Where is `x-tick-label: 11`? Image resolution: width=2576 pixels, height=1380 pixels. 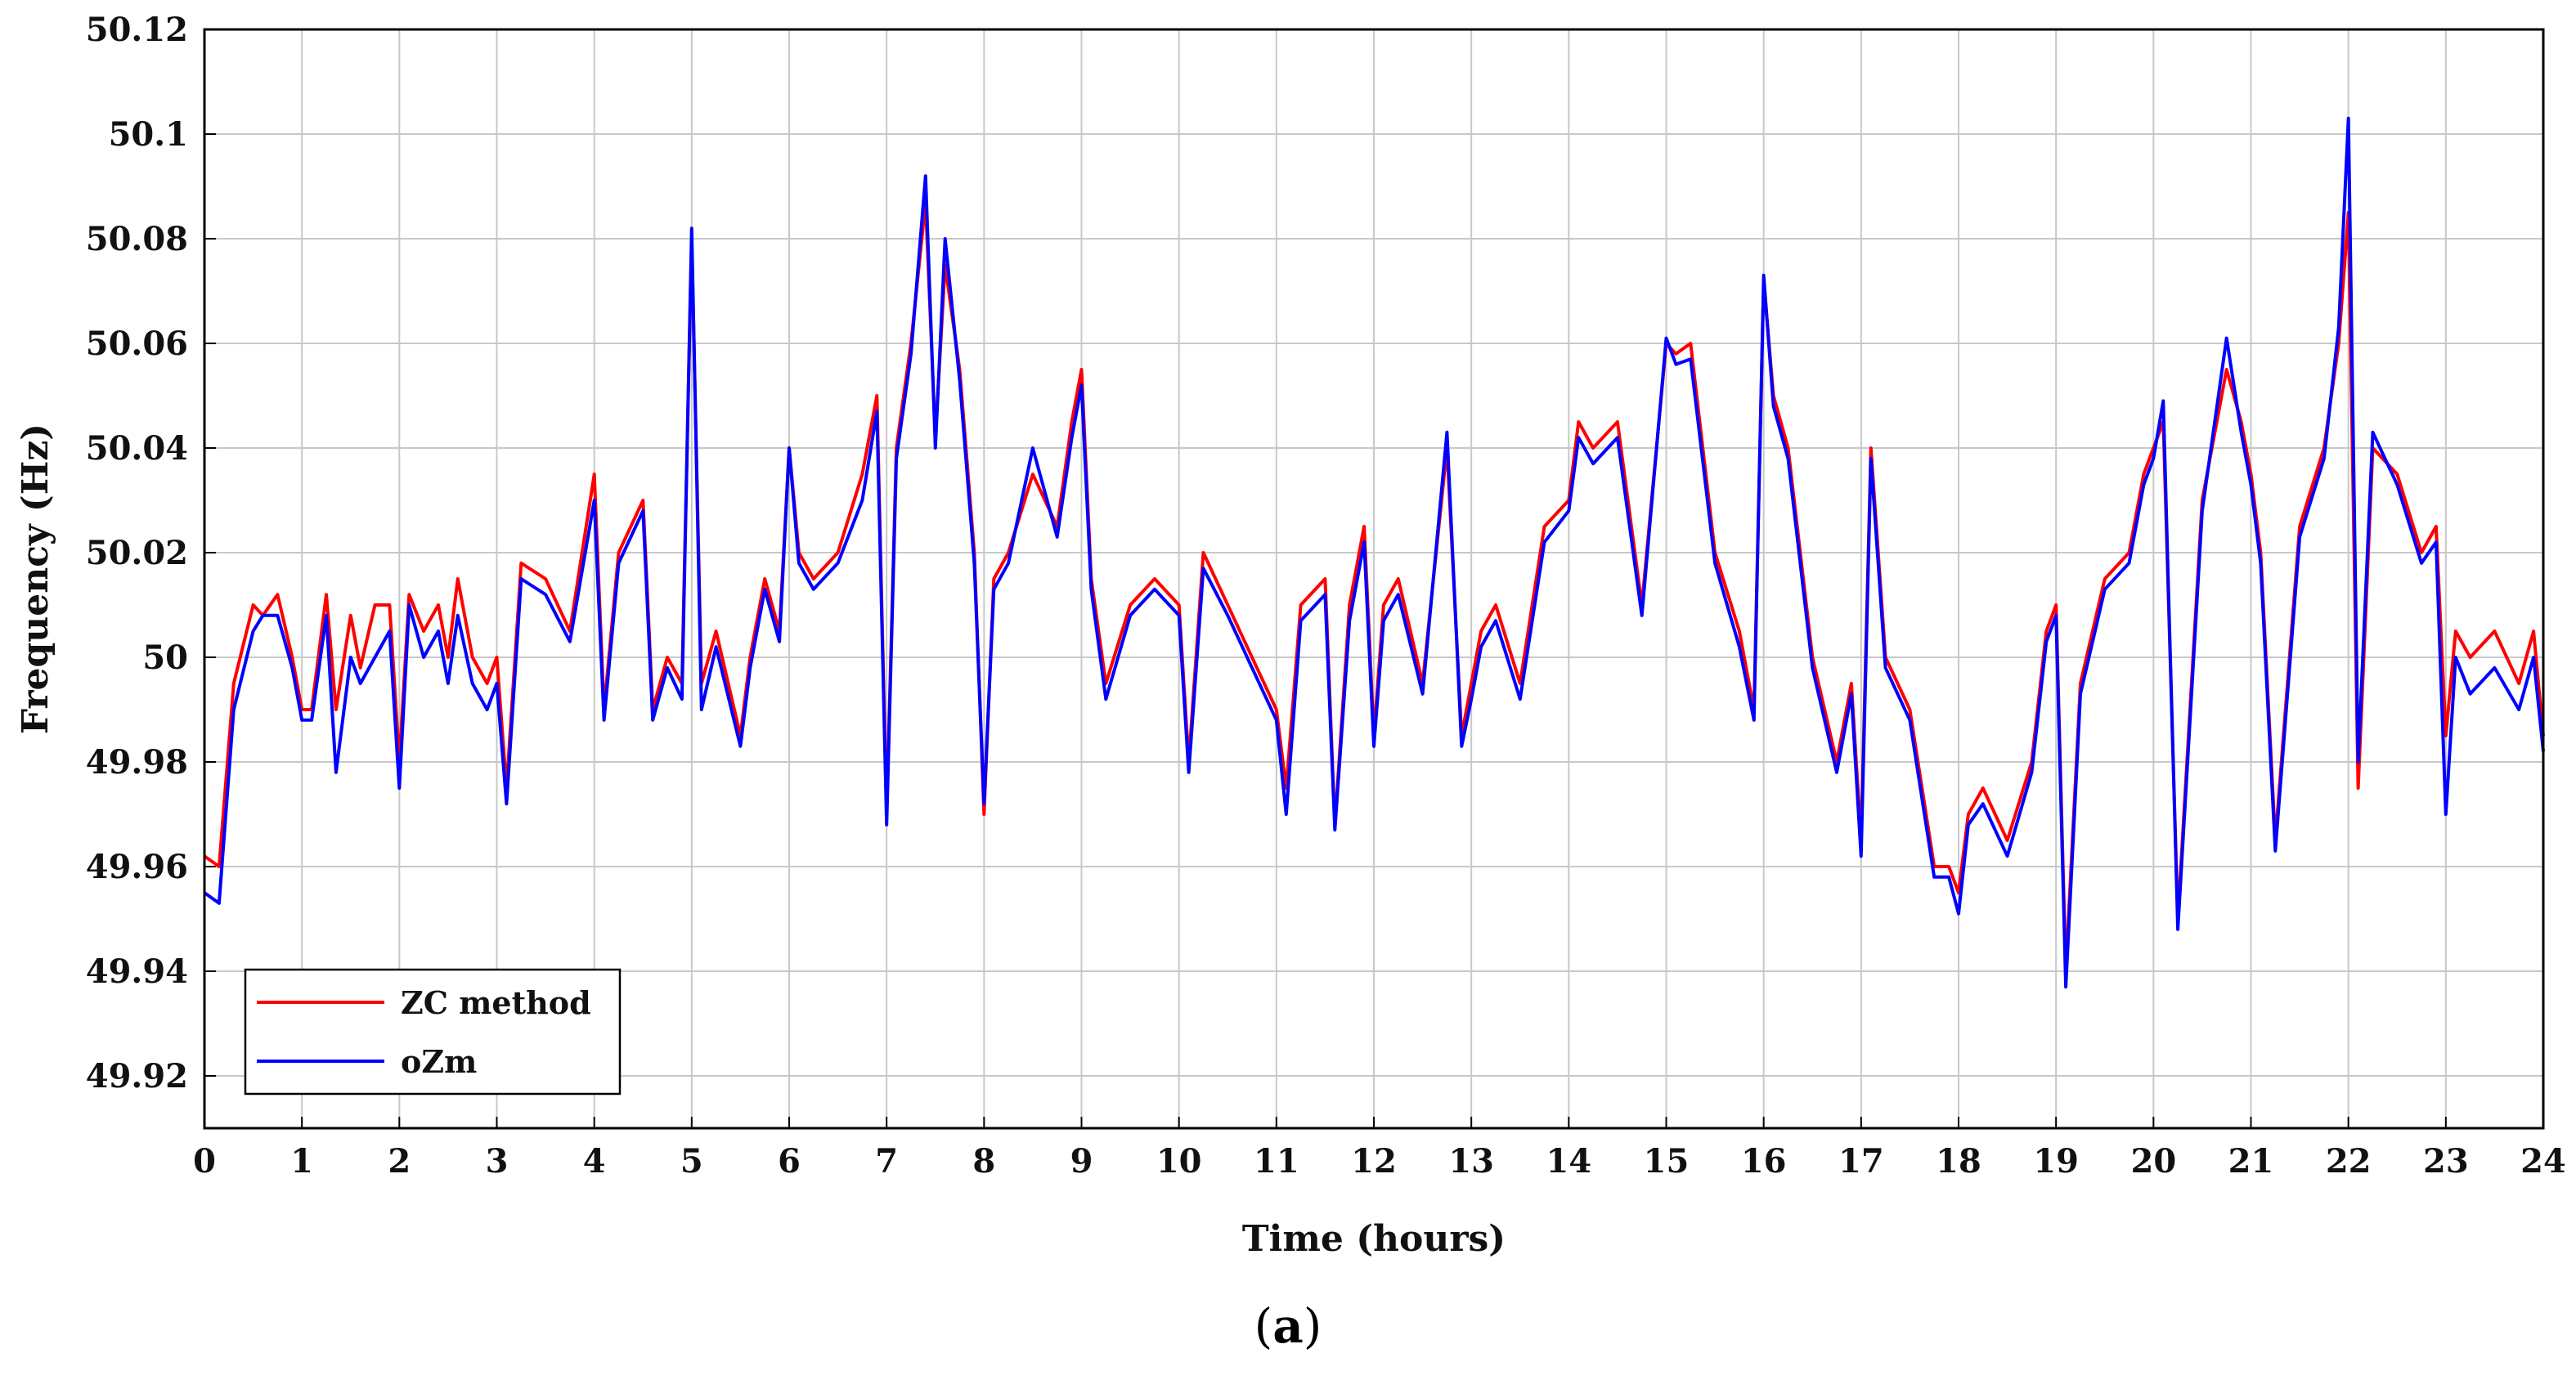
x-tick-label: 11 is located at coordinates (1276, 1161).